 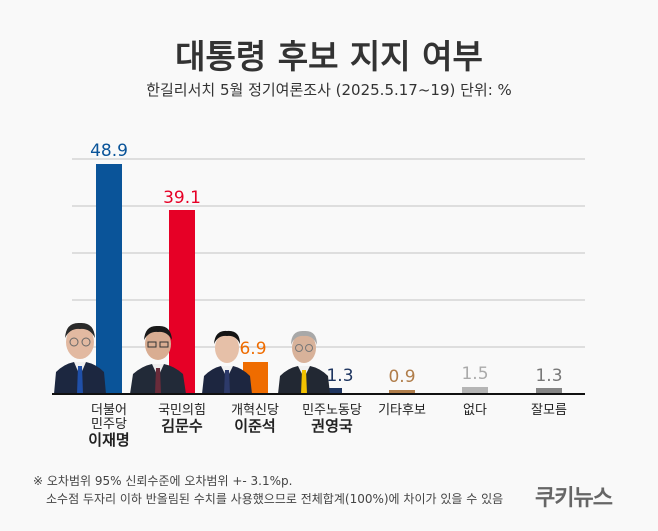 I want to click on chart-subtitle: 한길리서치 5월 정기여론조사 (2025.5.17~19) 단위: %, so click(x=329, y=90).